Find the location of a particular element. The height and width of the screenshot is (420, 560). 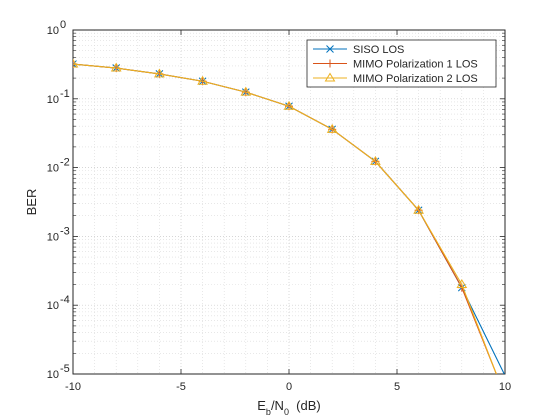

plus-marker is located at coordinates (330, 63).